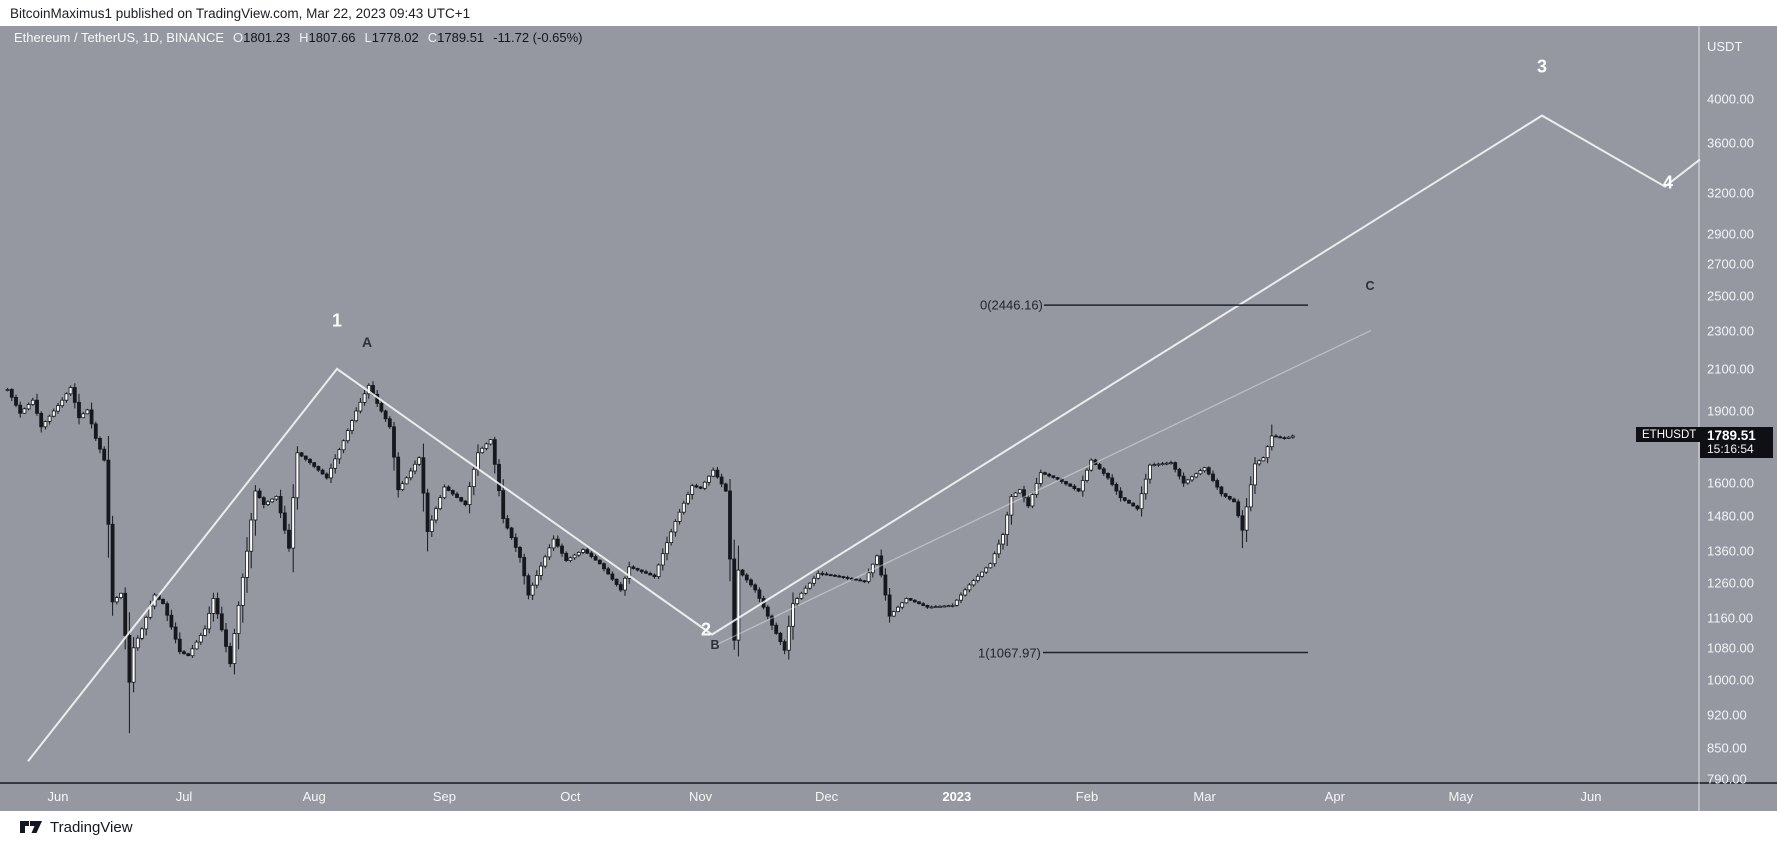 This screenshot has height=845, width=1777. Describe the element at coordinates (238, 37) in the screenshot. I see `open-letter: O` at that location.